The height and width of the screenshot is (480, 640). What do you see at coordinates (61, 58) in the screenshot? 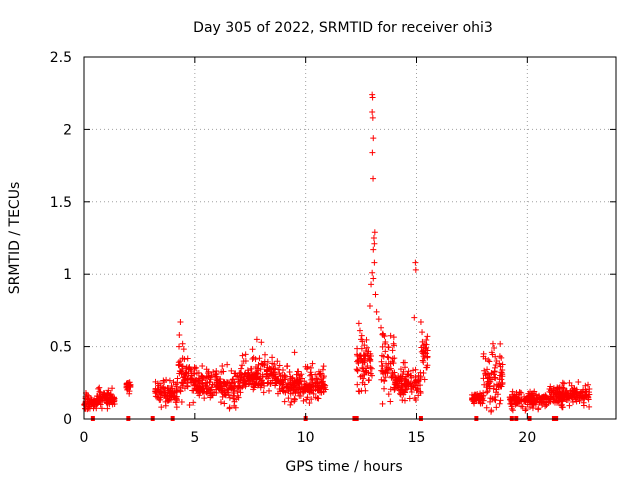
I see `y-tick-label: 2.5` at bounding box center [61, 58].